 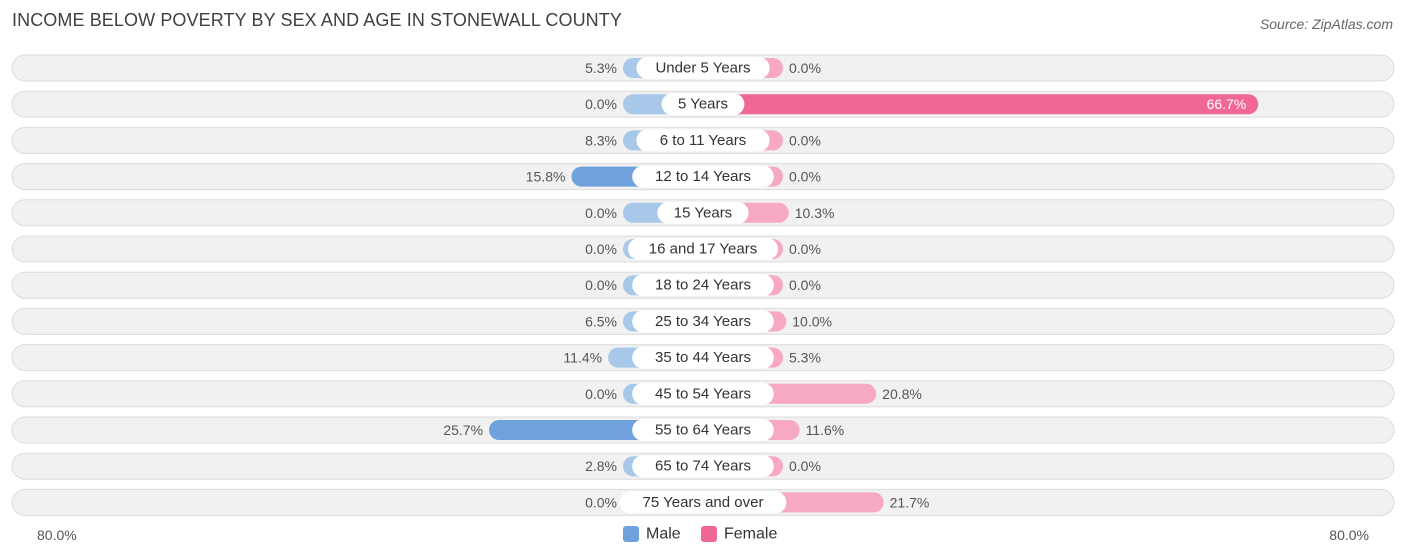 I want to click on category-label: 45 to 54 Years, so click(x=703, y=393).